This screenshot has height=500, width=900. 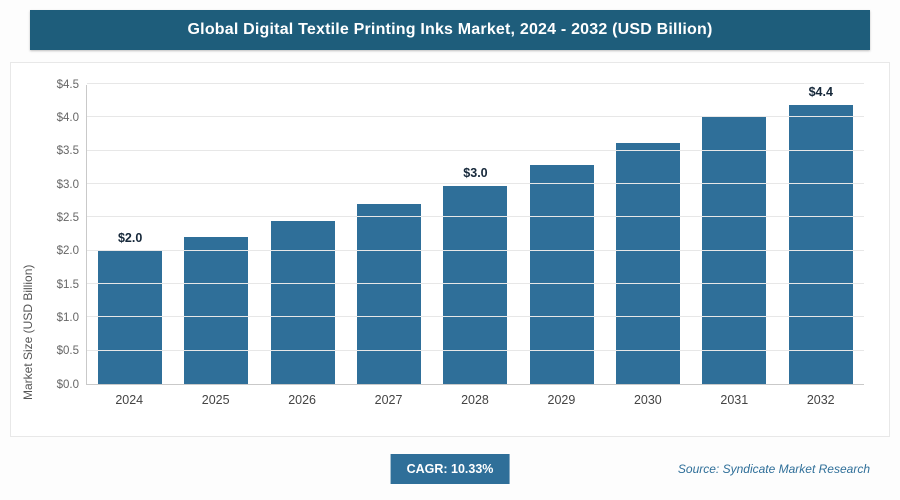 I want to click on y-axis-title: Market Size (USD Billion), so click(x=28, y=332).